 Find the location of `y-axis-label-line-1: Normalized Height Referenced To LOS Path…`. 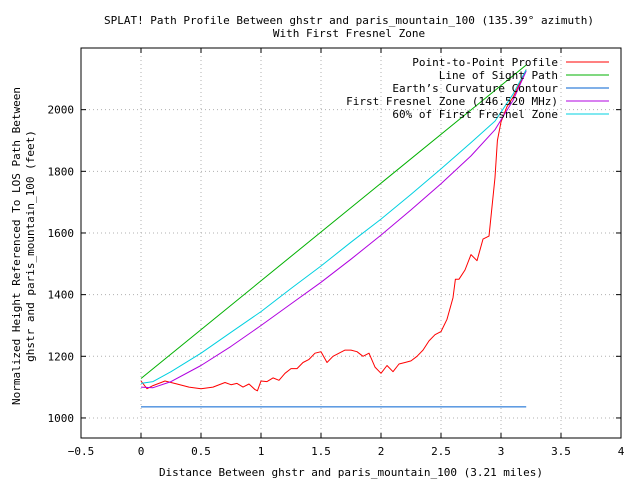

y-axis-label-line-1: Normalized Height Referenced To LOS Path… is located at coordinates (16, 246).